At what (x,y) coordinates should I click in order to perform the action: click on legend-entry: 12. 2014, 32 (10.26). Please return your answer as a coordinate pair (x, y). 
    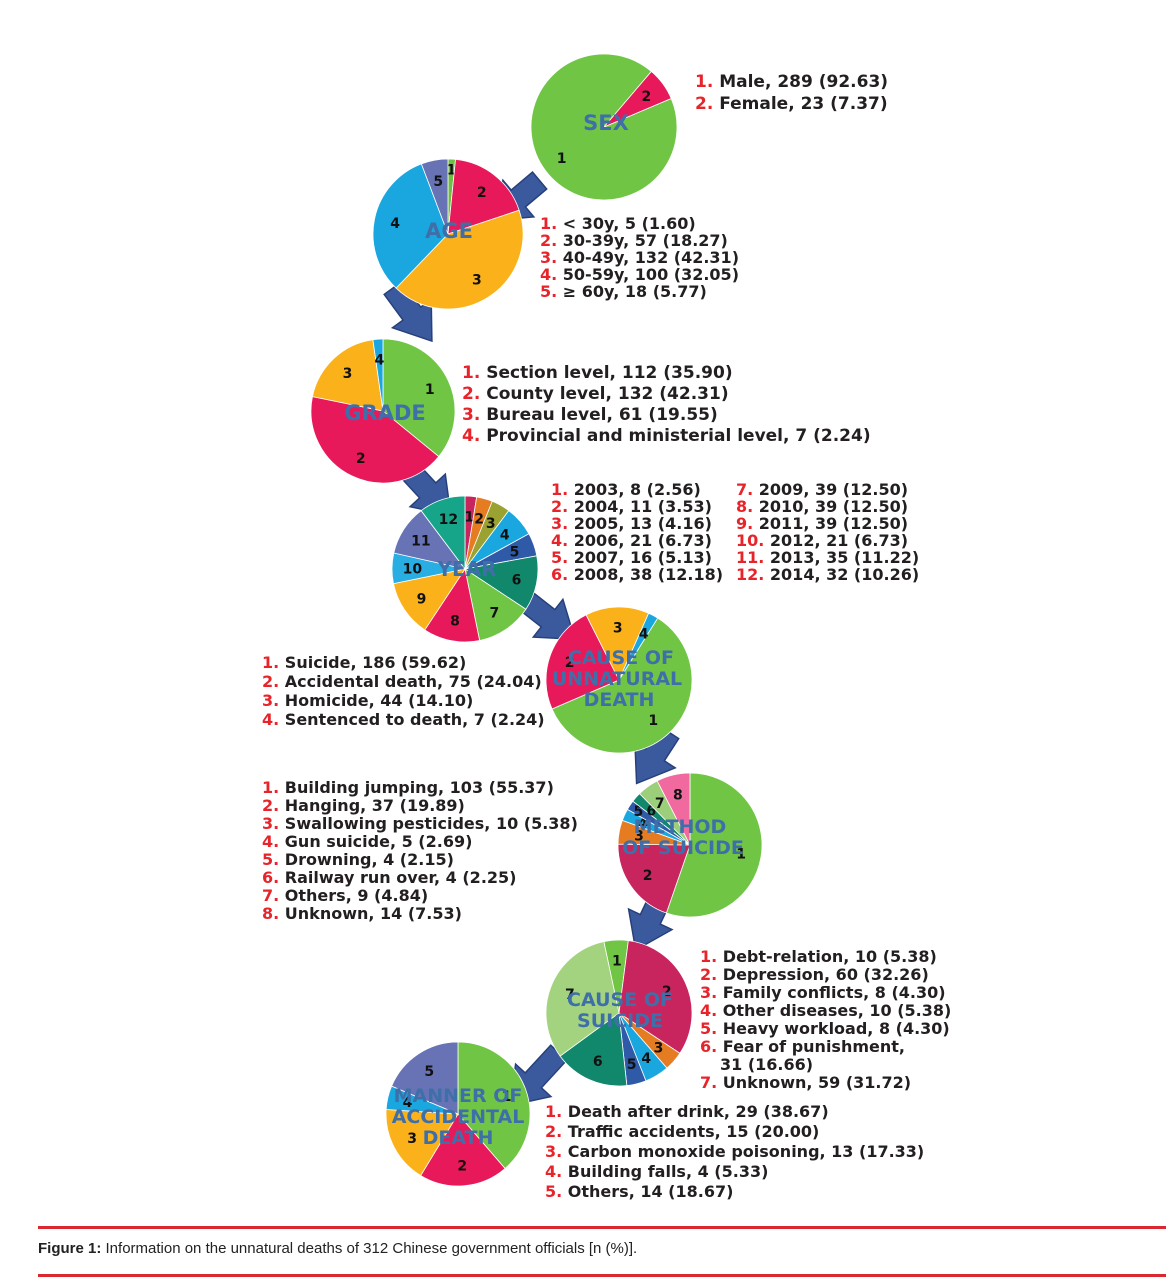
    Looking at the image, I should click on (827, 574).